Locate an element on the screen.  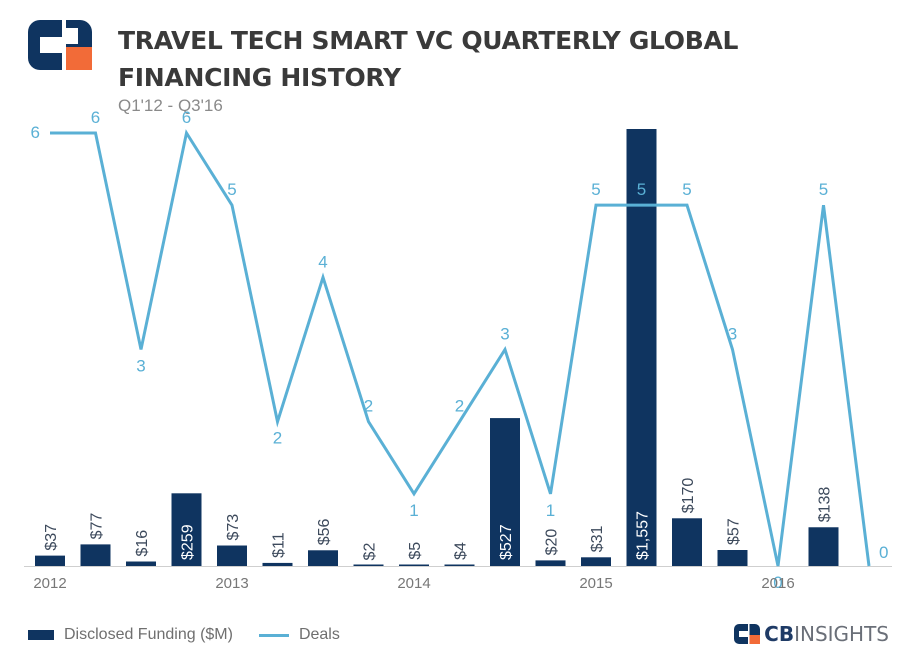
brand-prefix: CB is located at coordinates (779, 634).